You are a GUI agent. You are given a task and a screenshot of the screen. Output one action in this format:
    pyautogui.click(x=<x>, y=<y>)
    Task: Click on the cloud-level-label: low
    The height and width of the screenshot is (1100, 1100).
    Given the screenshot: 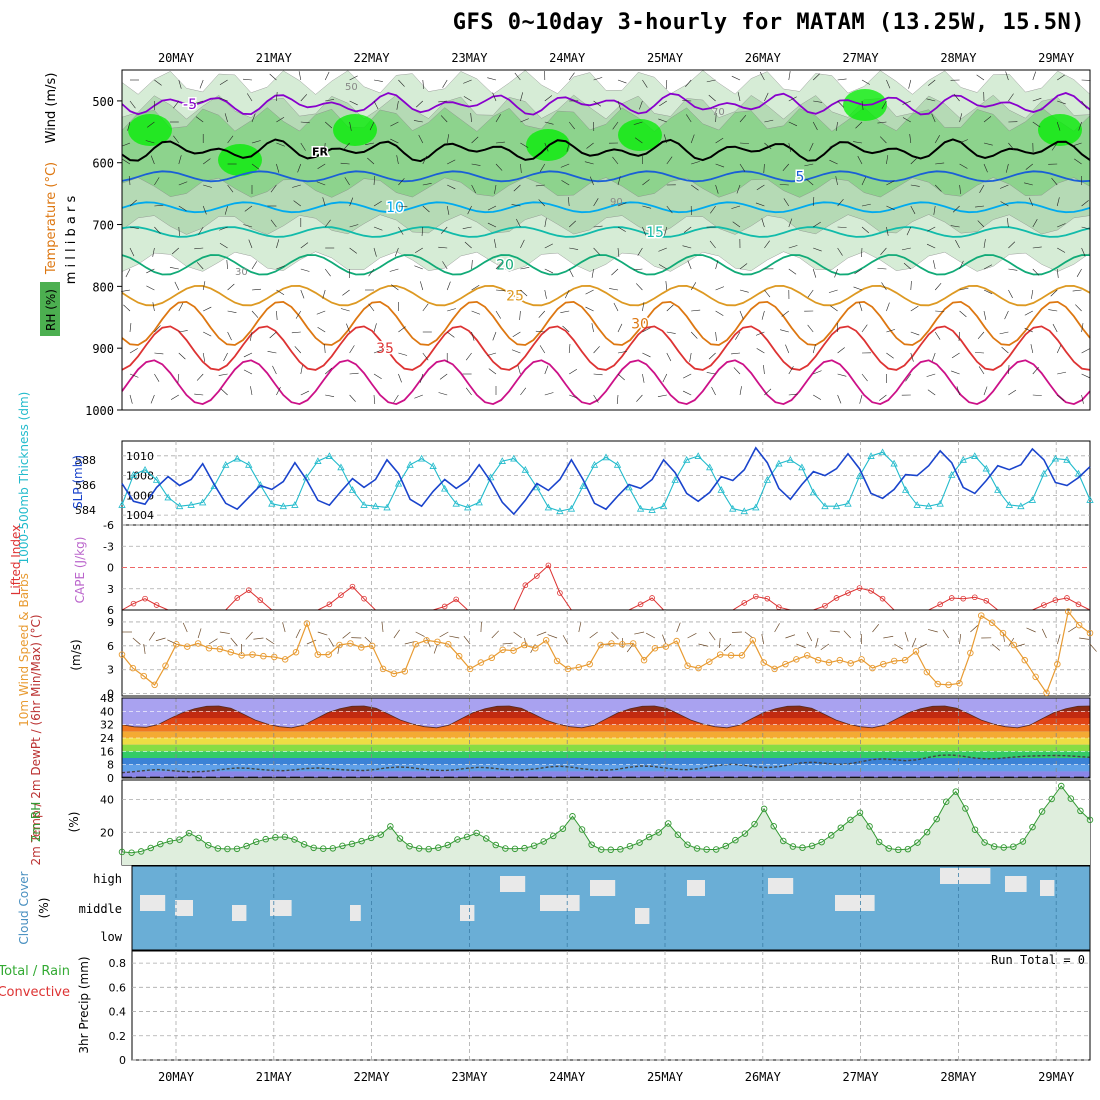 What is the action you would take?
    pyautogui.click(x=111, y=937)
    